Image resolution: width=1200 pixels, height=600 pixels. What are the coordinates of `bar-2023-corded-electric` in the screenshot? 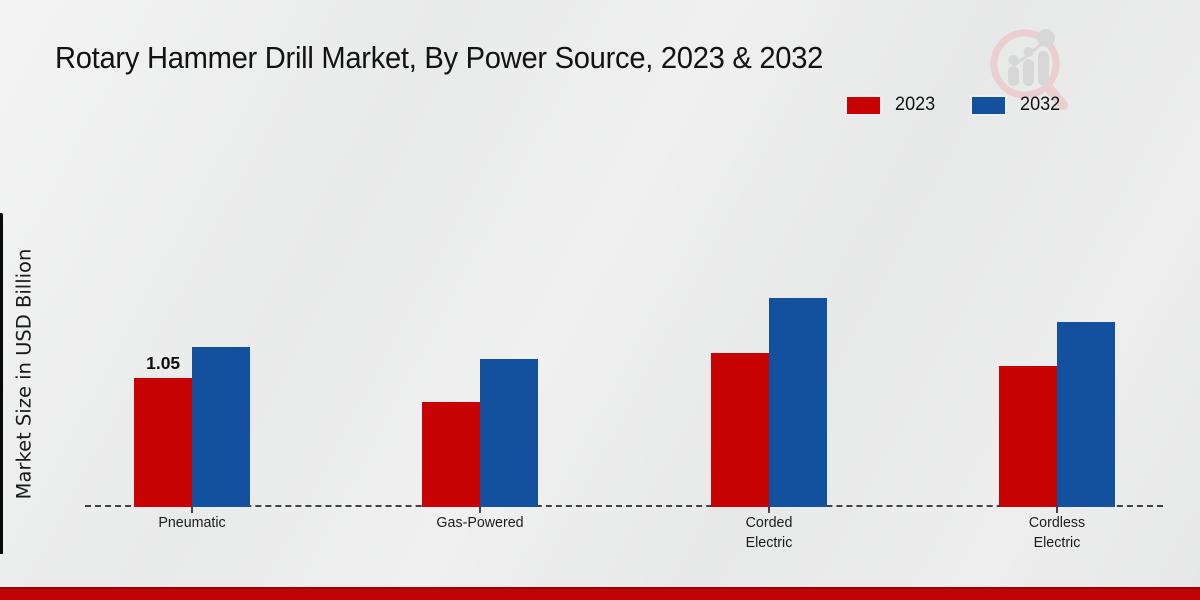 It's located at (739, 430).